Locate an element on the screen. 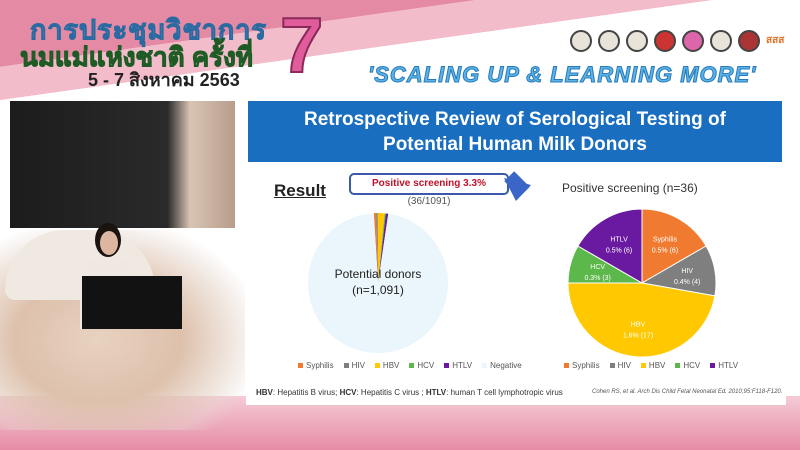 The width and height of the screenshot is (800, 450). slice-label-hbv: 1.6% (17) is located at coordinates (638, 336).